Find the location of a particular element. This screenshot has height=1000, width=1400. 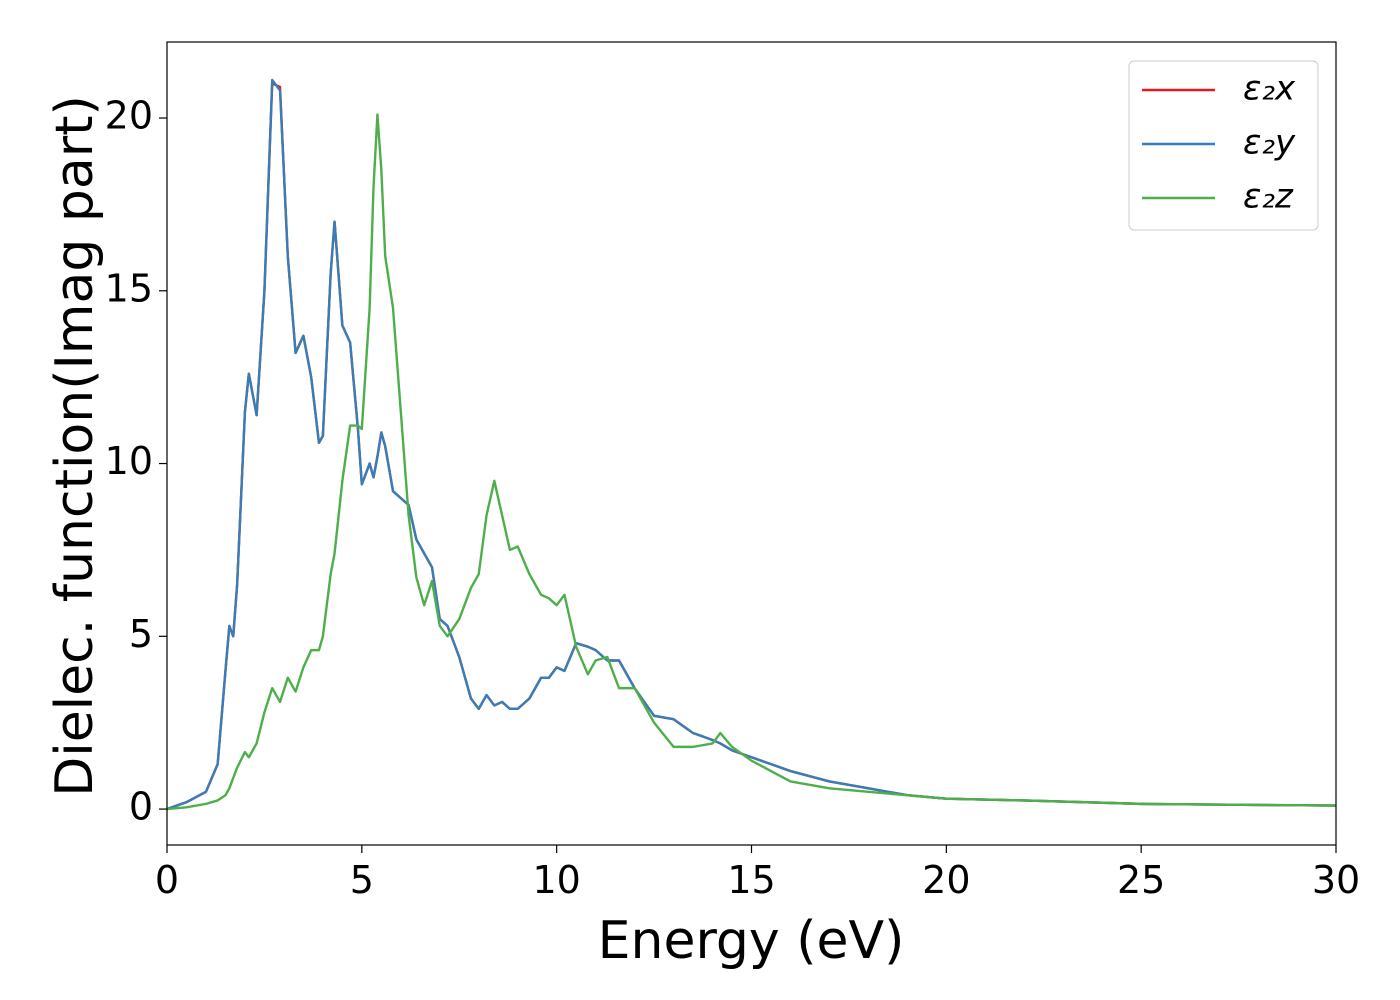

x-tick-label: 5 is located at coordinates (362, 880).